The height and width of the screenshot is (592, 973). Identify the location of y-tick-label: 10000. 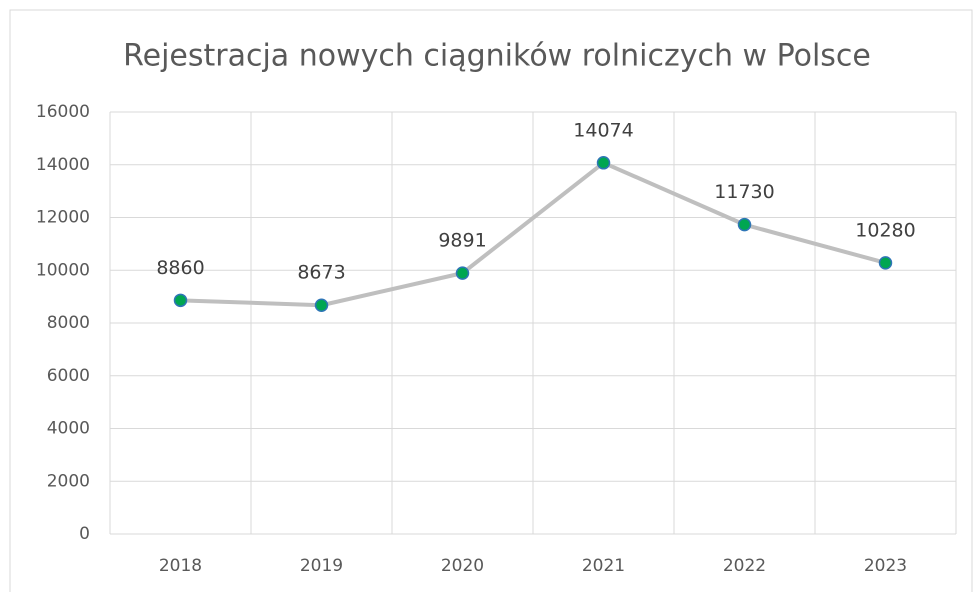
(63, 270).